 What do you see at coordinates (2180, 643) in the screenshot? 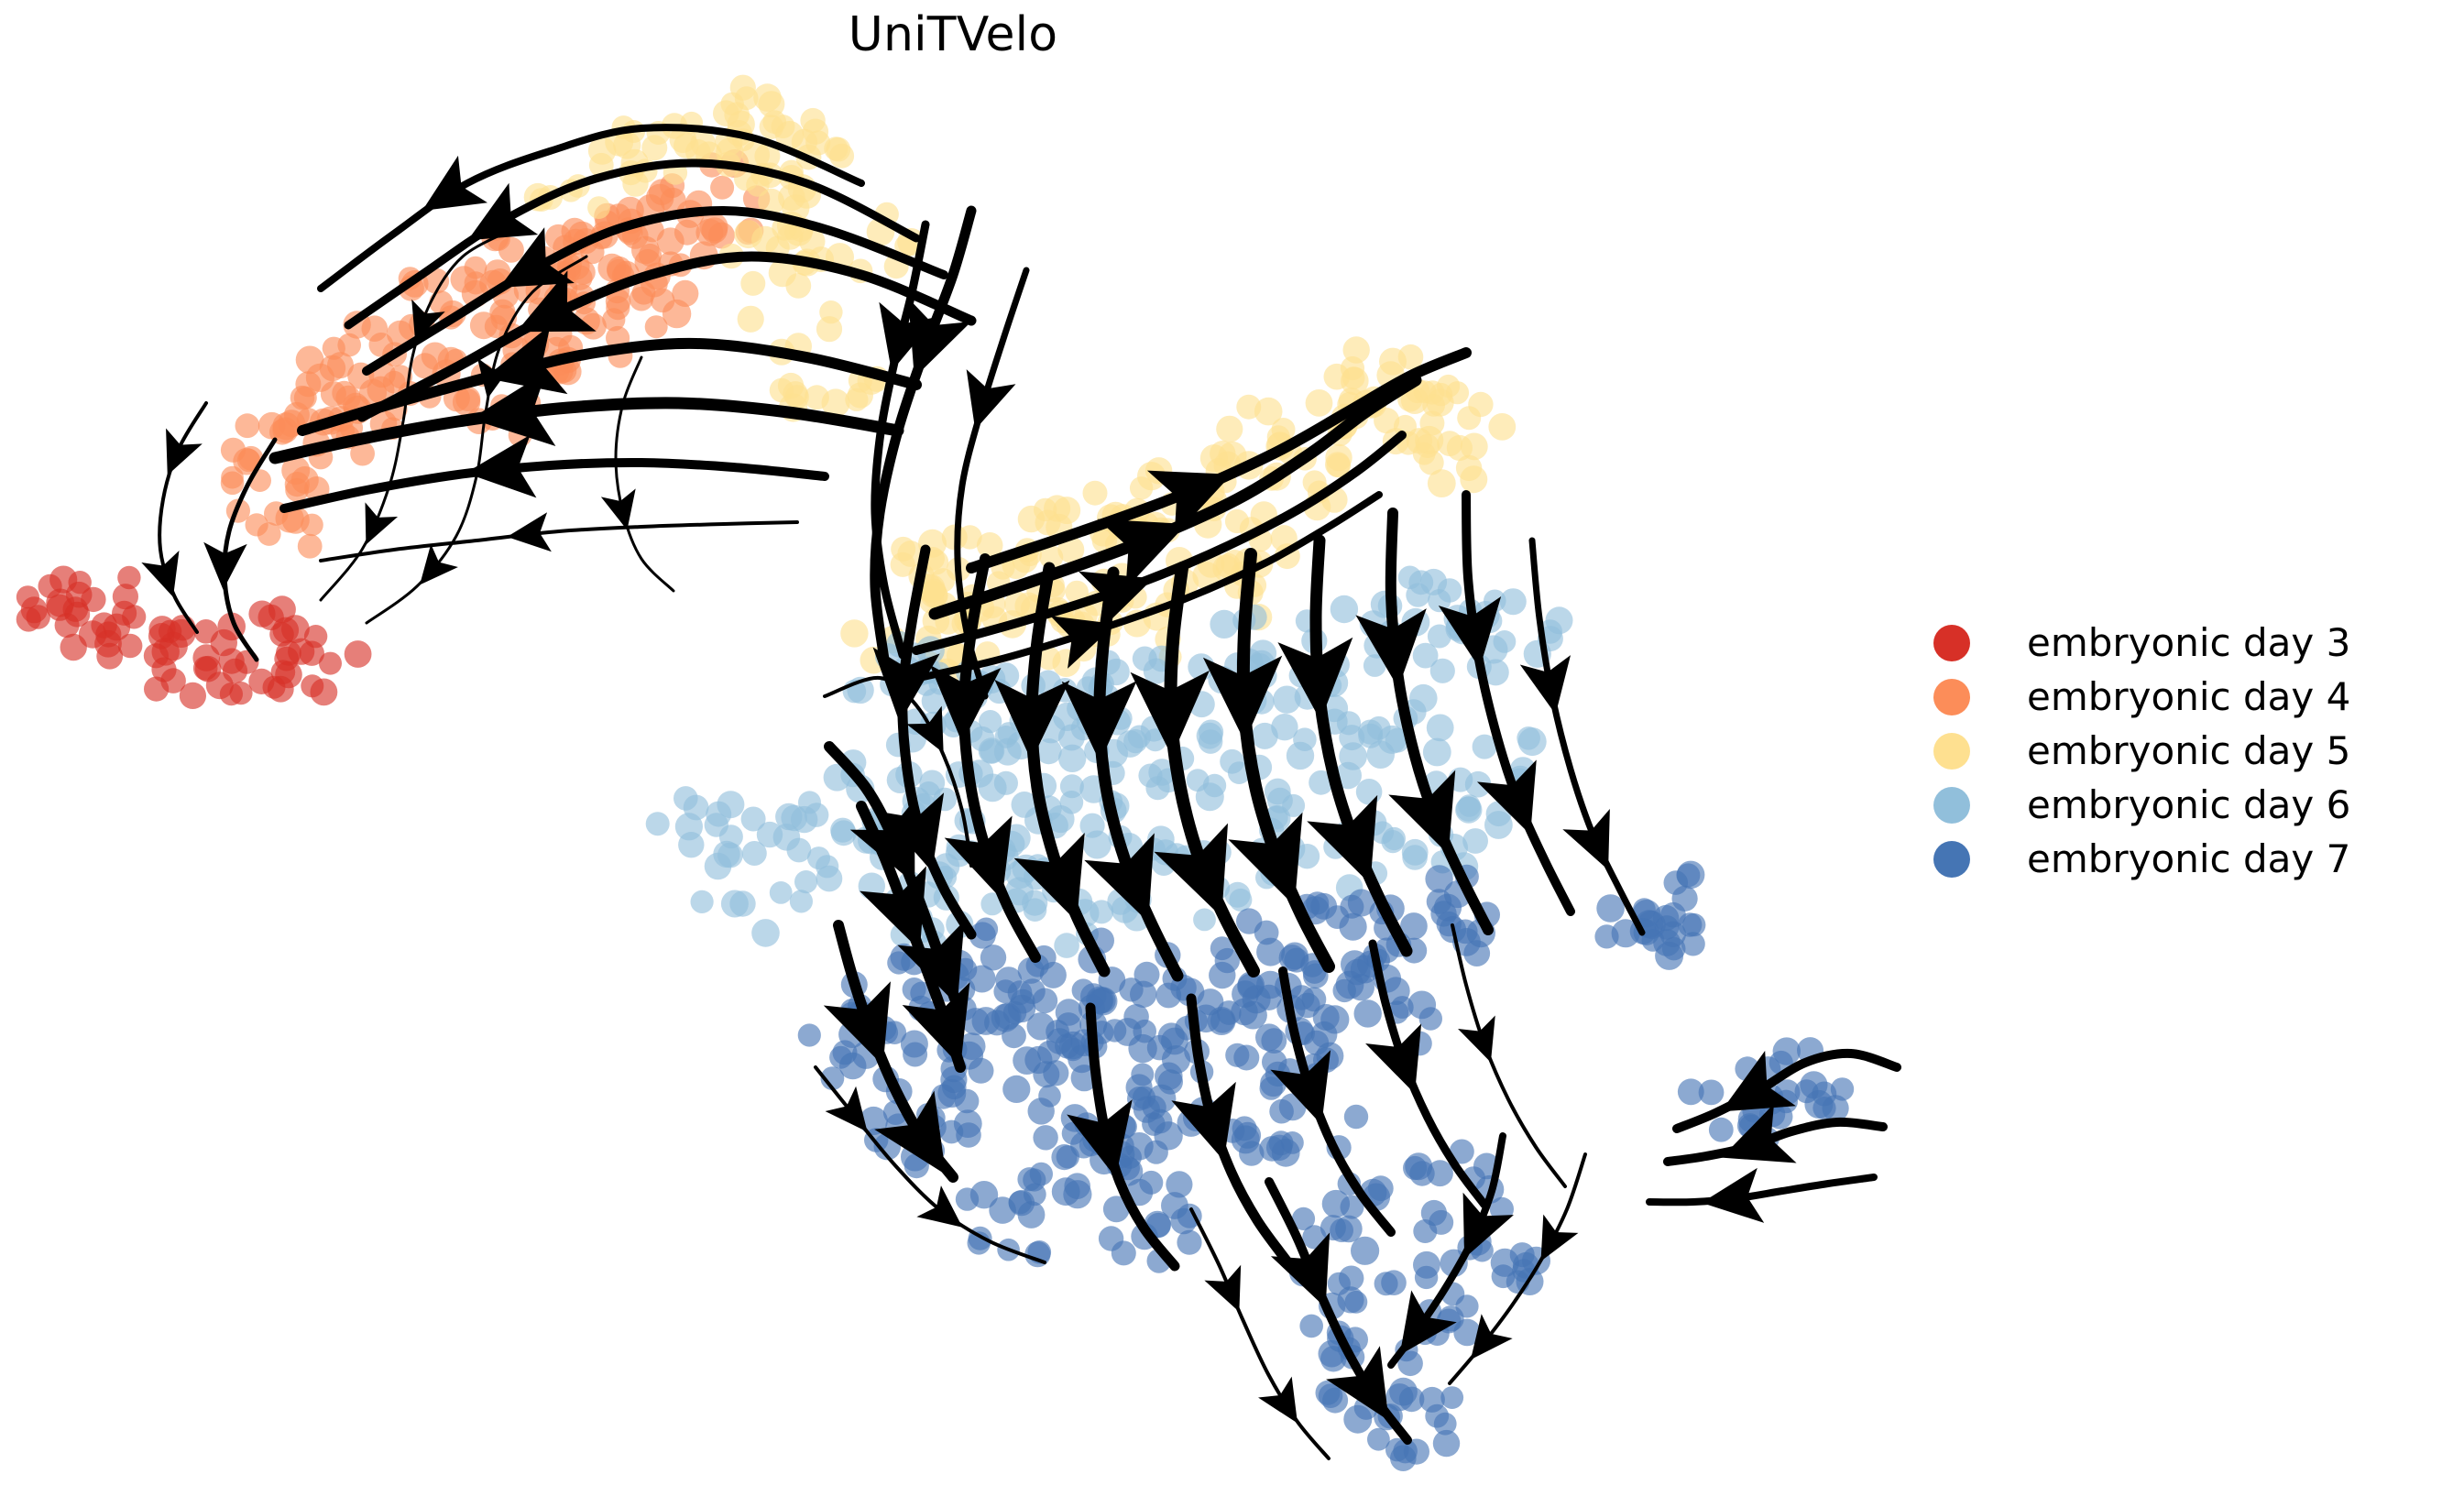
I see `legend-item-1: embryonic day 3` at bounding box center [2180, 643].